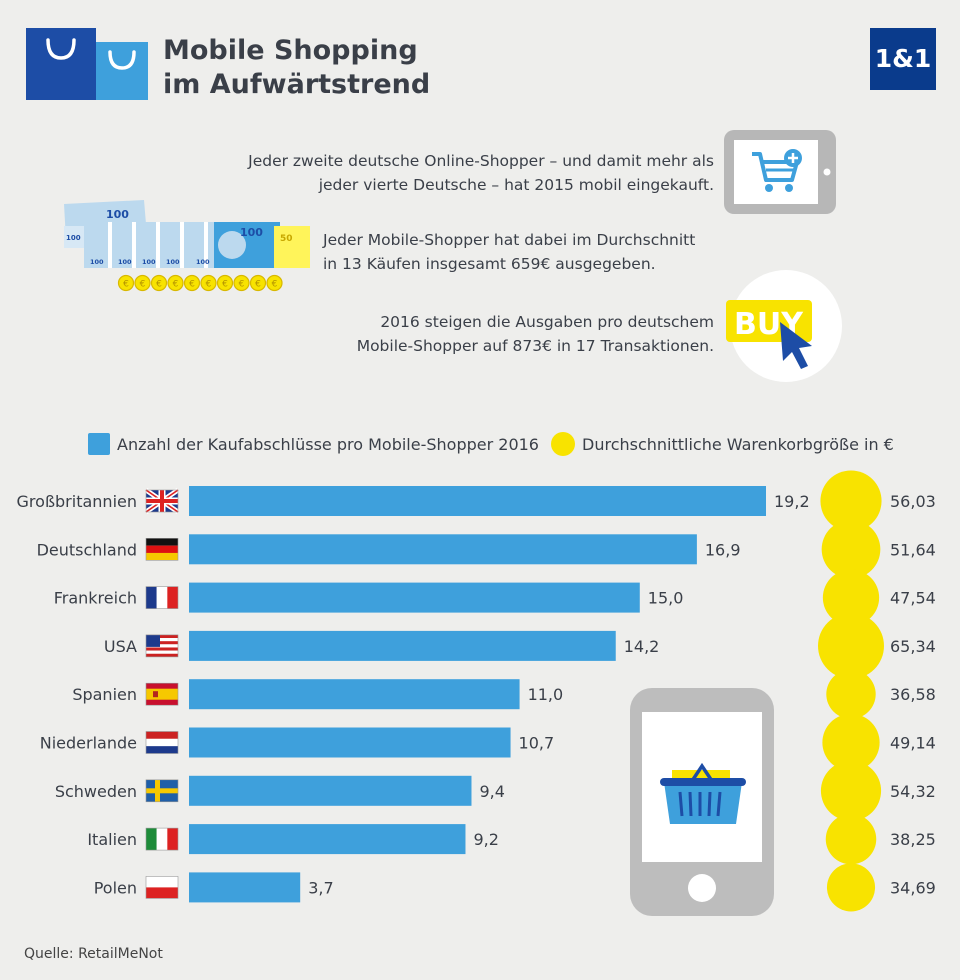  I want to click on chart-row: Polen 3,7 34,69, so click(515, 887).